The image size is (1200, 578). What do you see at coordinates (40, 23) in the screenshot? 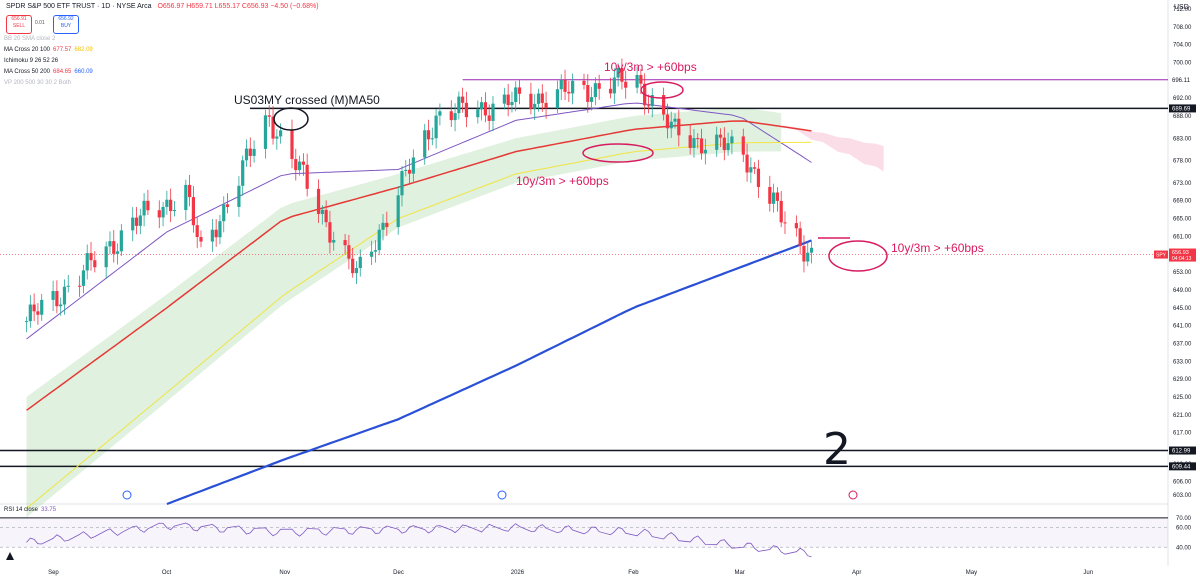
I see `spread-value: 0.01` at bounding box center [40, 23].